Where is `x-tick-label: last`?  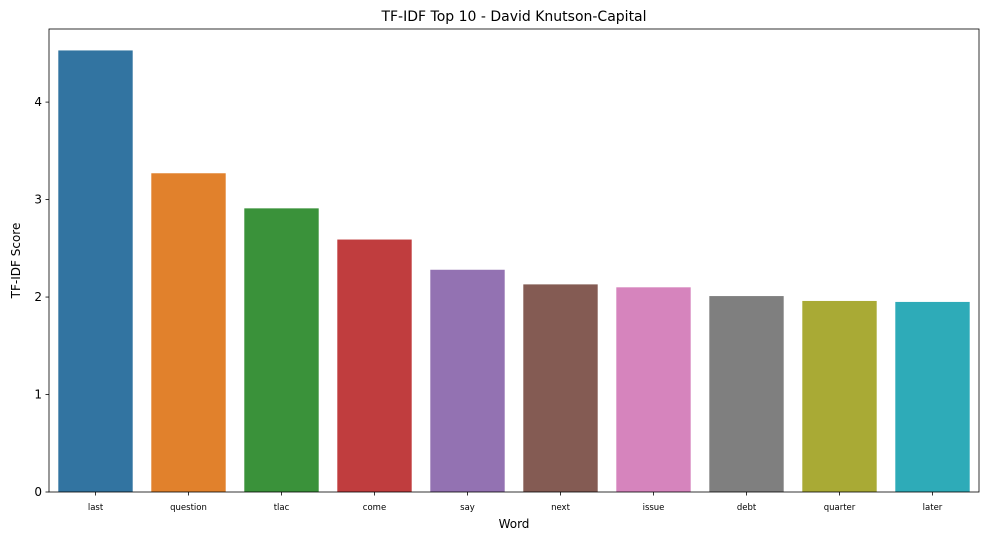 x-tick-label: last is located at coordinates (96, 508).